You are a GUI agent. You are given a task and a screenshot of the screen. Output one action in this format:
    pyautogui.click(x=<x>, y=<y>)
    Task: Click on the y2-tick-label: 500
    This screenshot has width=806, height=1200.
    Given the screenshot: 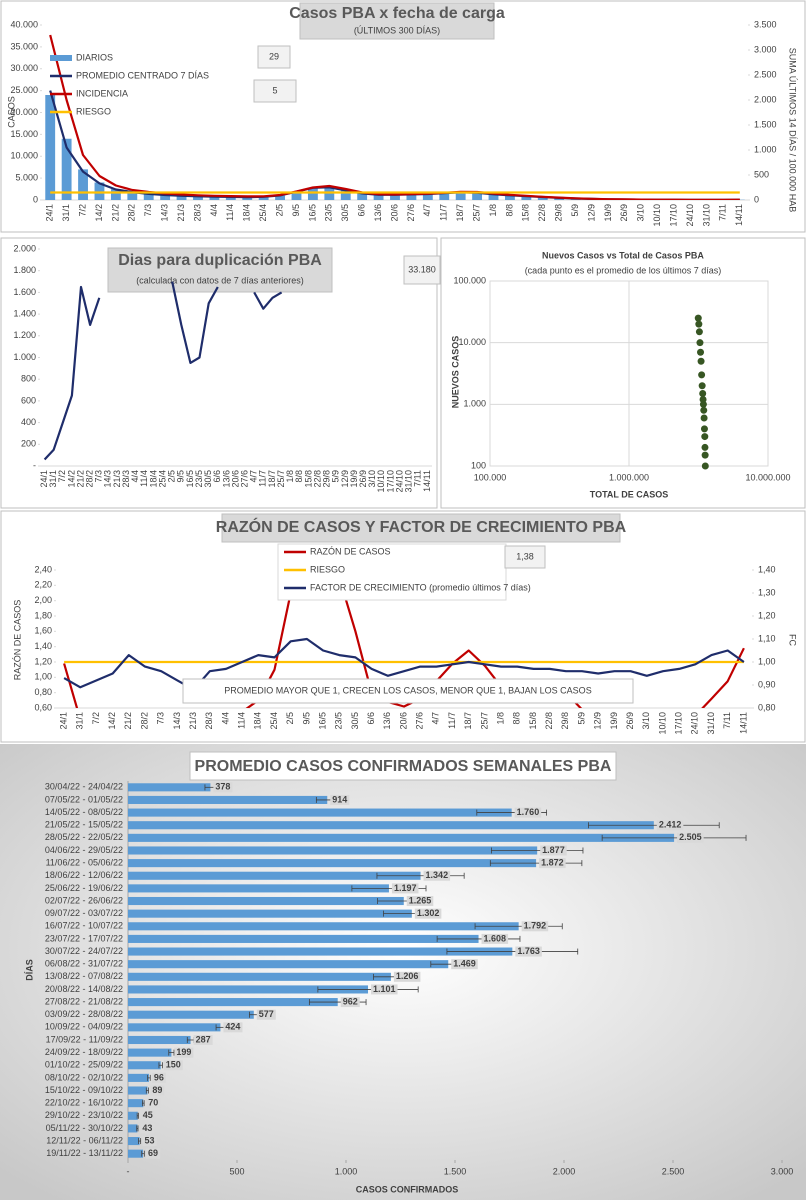 What is the action you would take?
    pyautogui.click(x=761, y=174)
    